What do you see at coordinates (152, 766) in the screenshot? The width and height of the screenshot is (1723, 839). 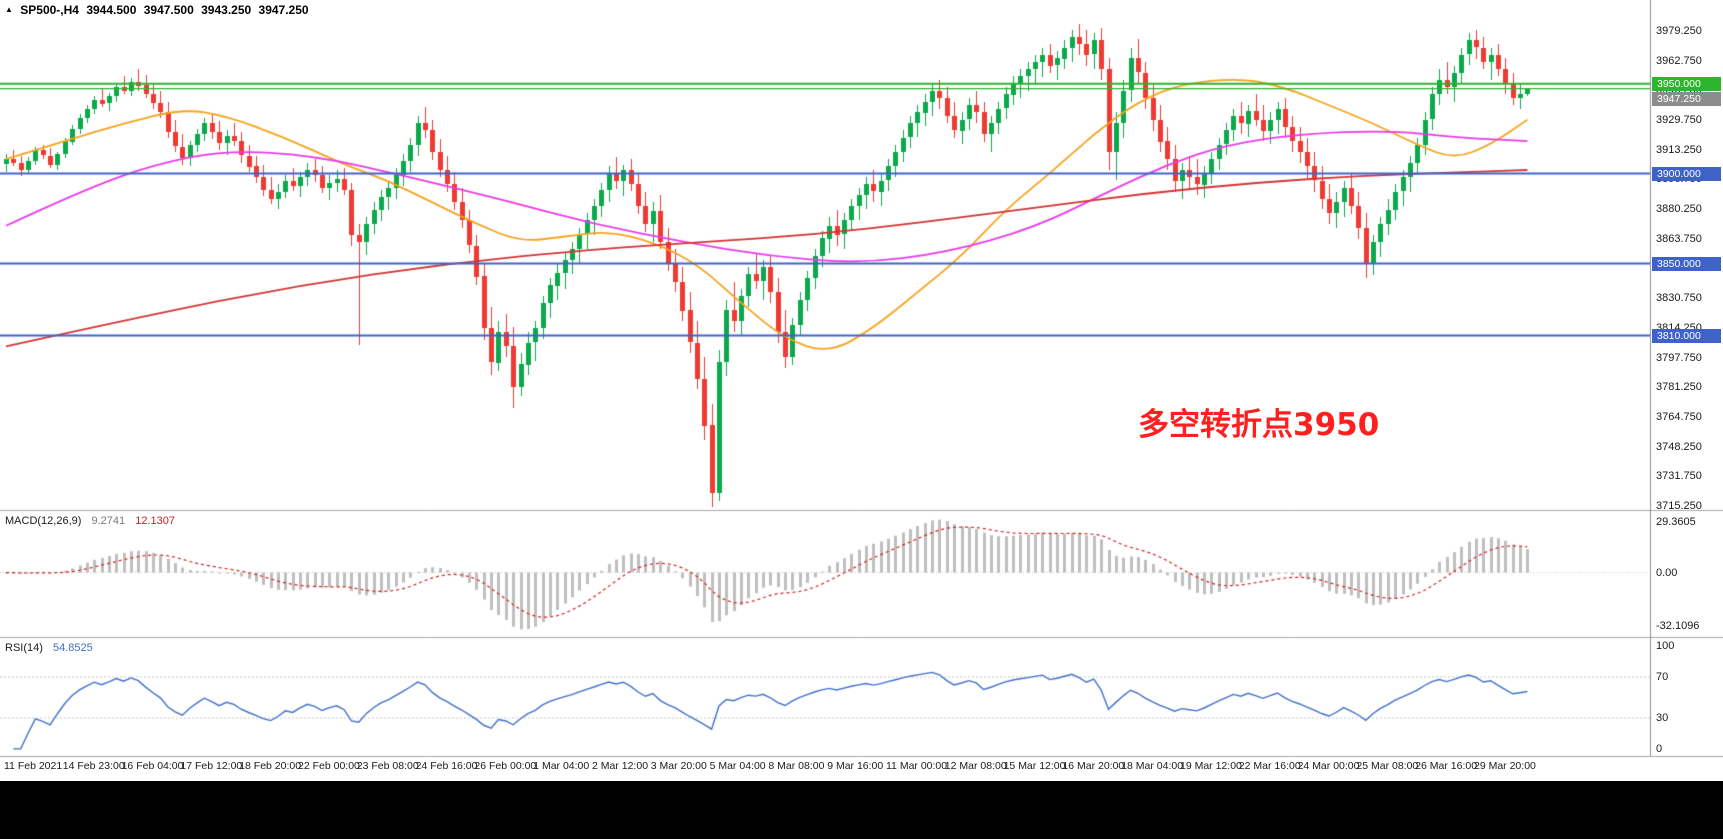 I see `time-axis-label: 16 Feb 04:00` at bounding box center [152, 766].